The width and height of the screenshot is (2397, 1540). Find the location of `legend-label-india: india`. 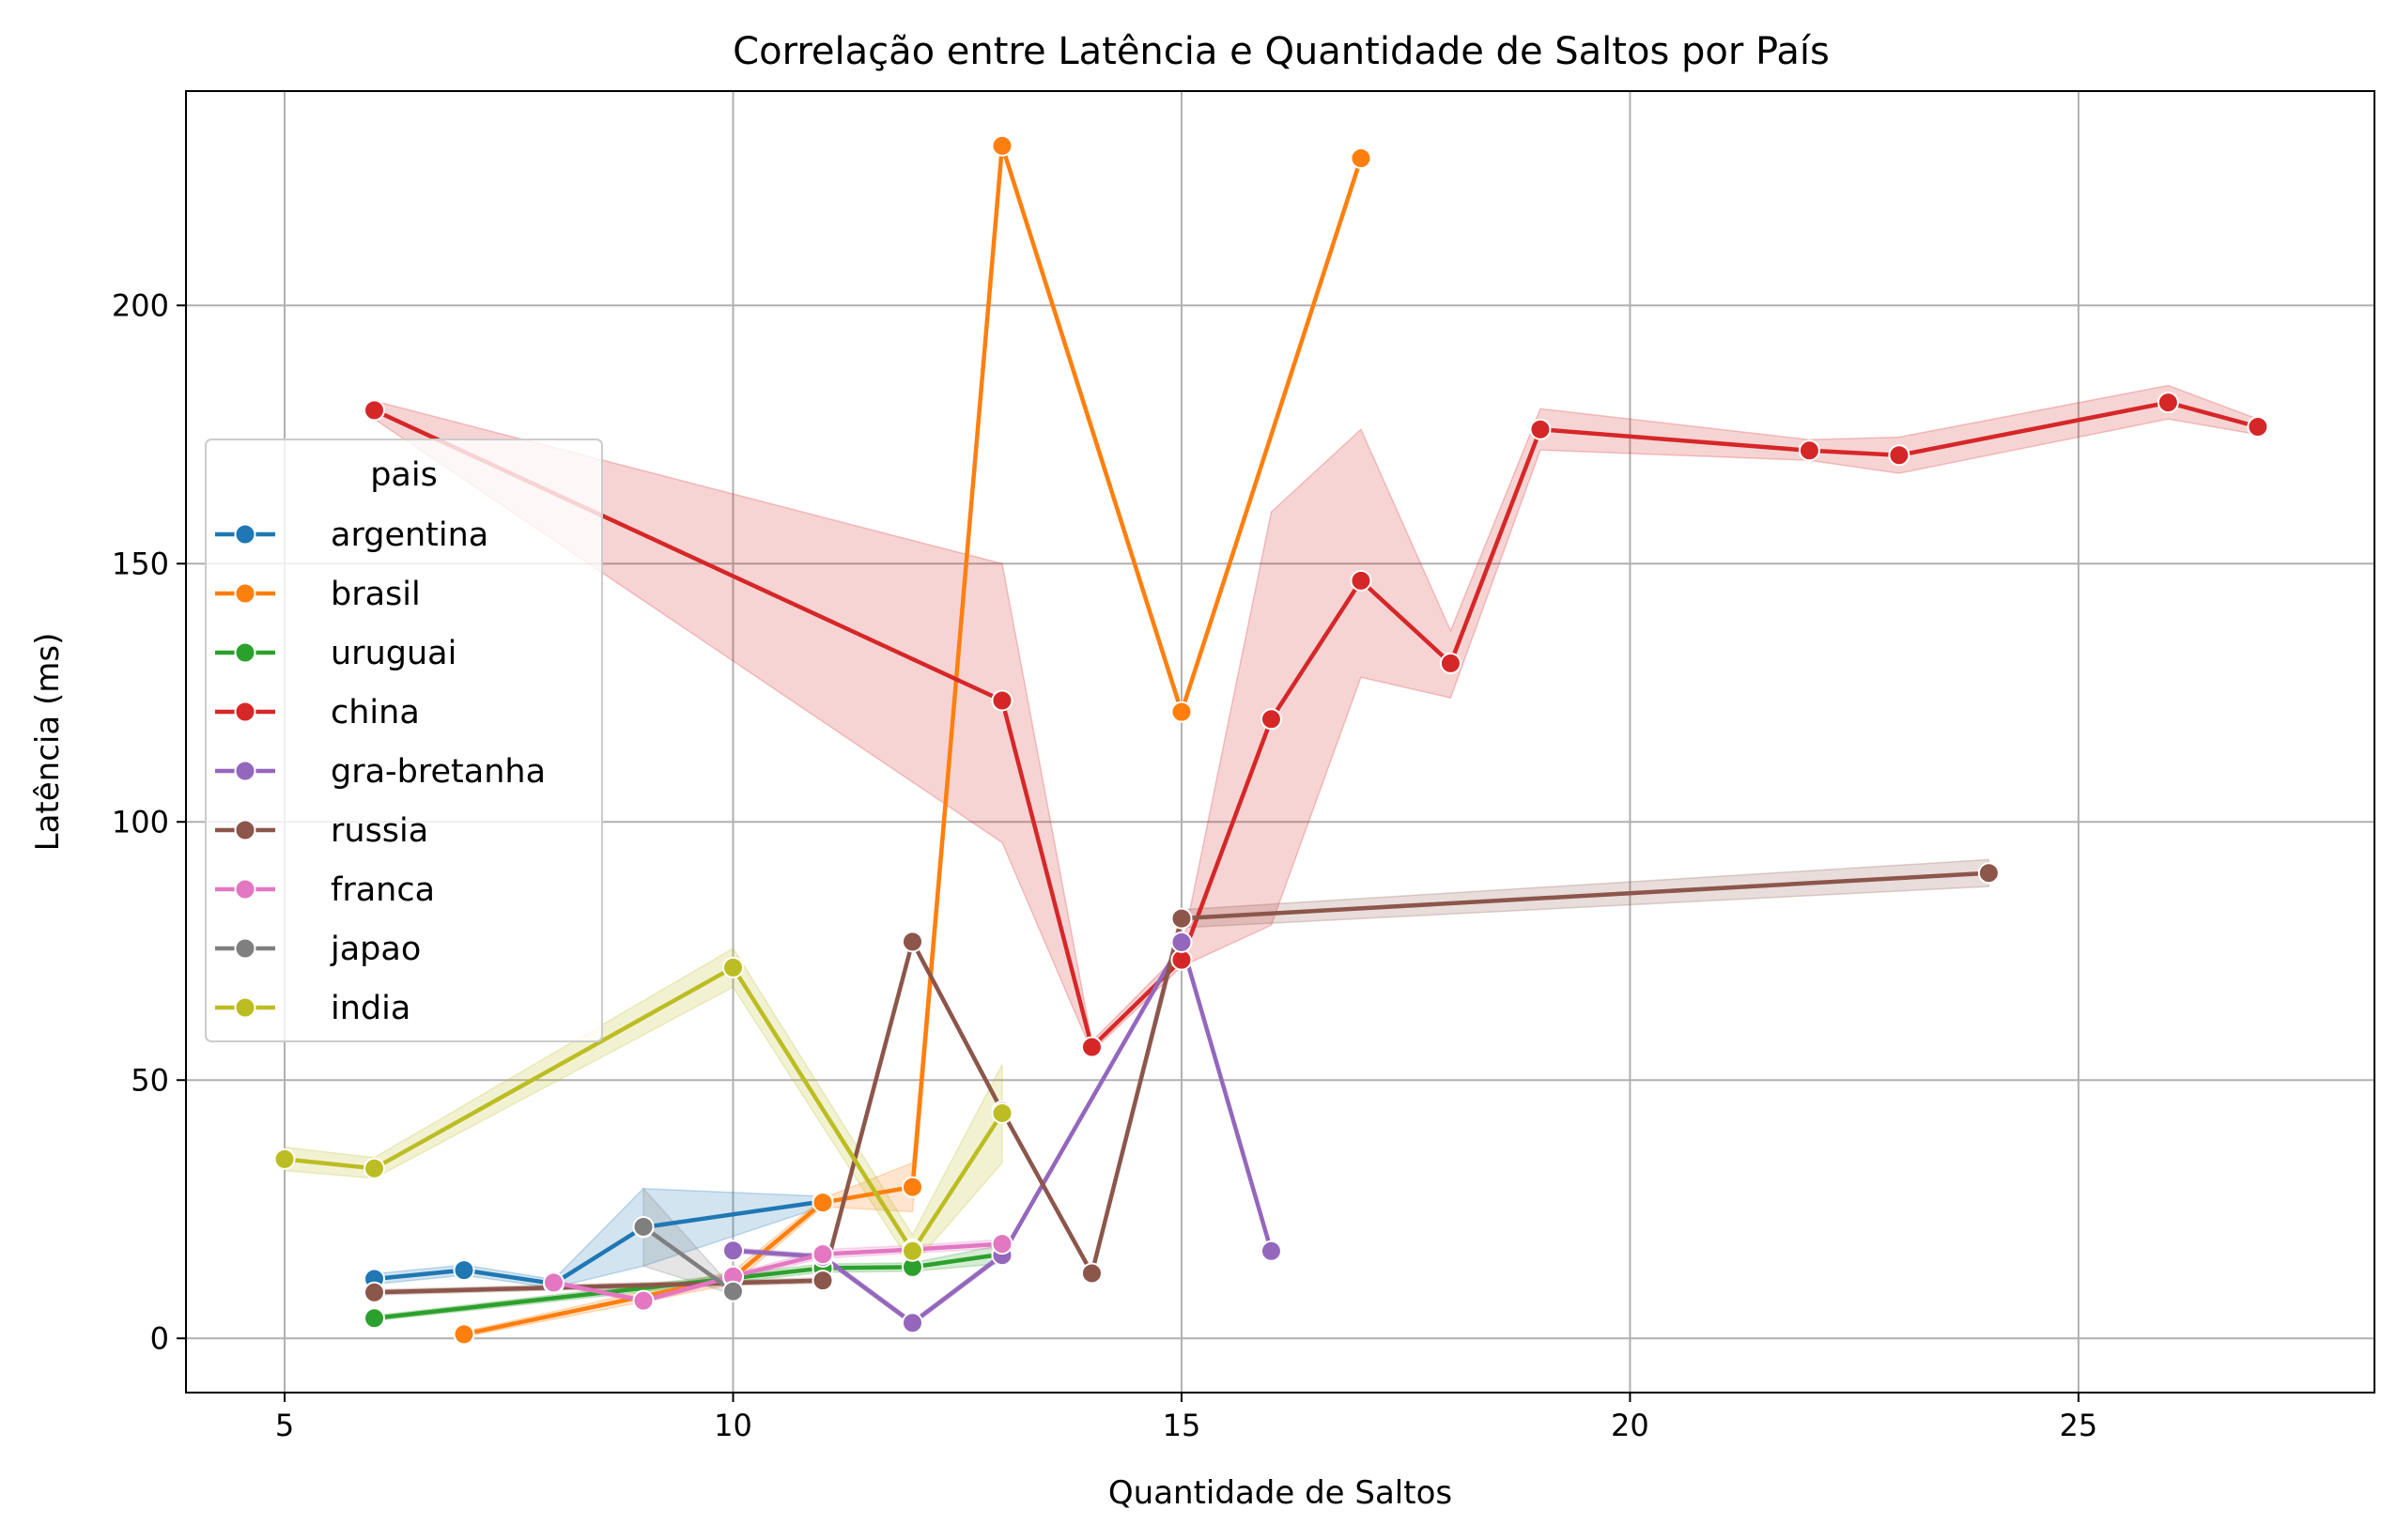

legend-label-india: india is located at coordinates (371, 1008).